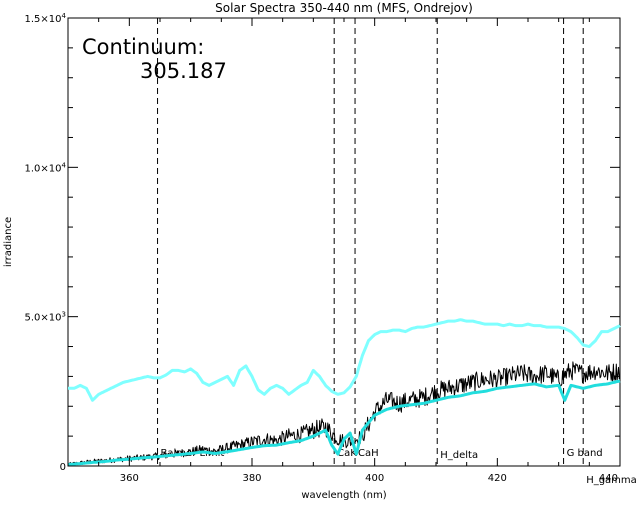 The height and width of the screenshot is (509, 636). What do you see at coordinates (45, 317) in the screenshot?
I see `y-tick-label: 5.0×10³` at bounding box center [45, 317].